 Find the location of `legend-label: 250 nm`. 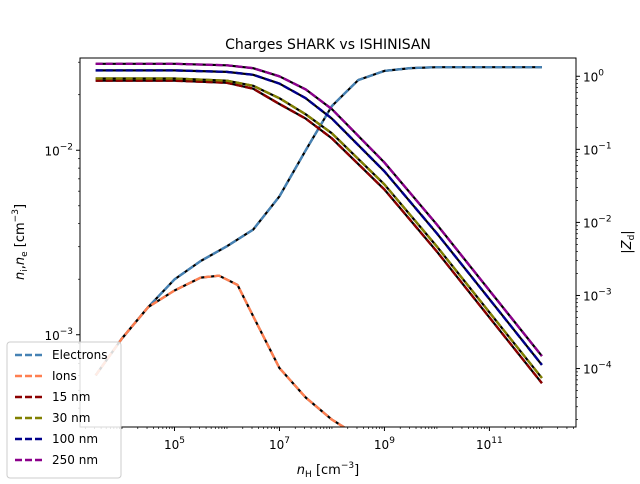

legend-label: 250 nm is located at coordinates (75, 460).